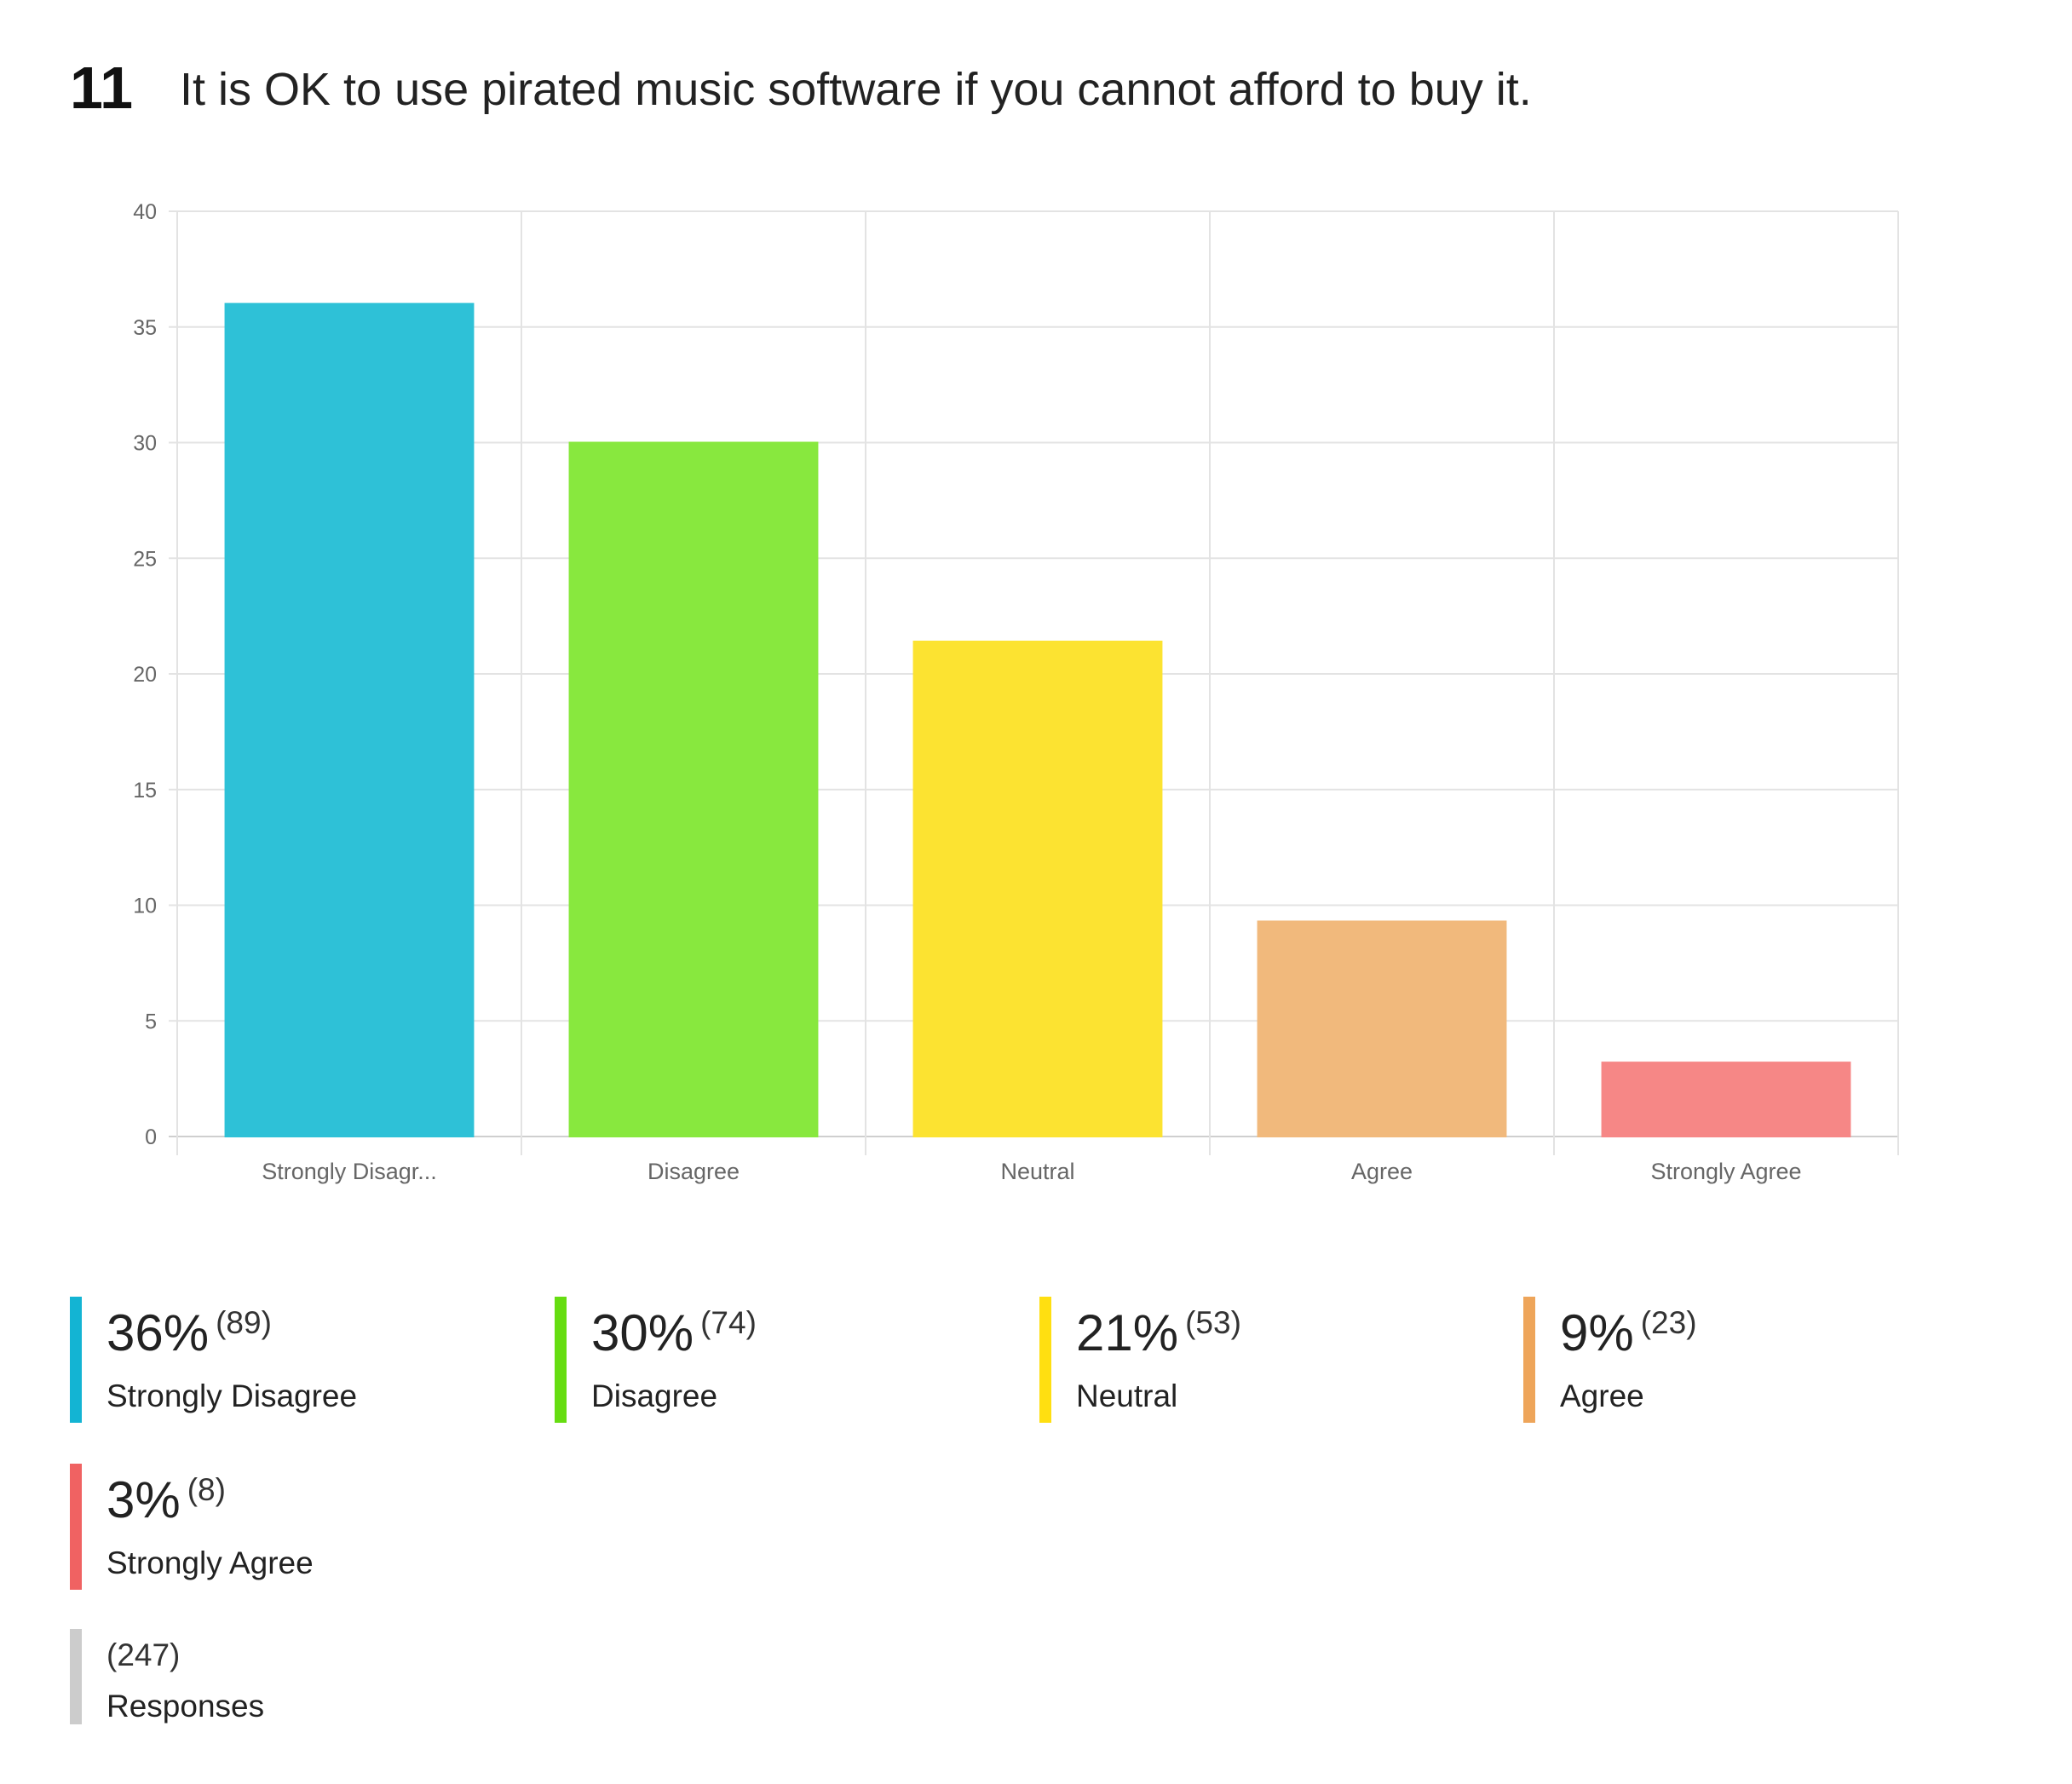 This screenshot has width=2072, height=1784. Describe the element at coordinates (145, 212) in the screenshot. I see `y-tick-label: 40` at that location.